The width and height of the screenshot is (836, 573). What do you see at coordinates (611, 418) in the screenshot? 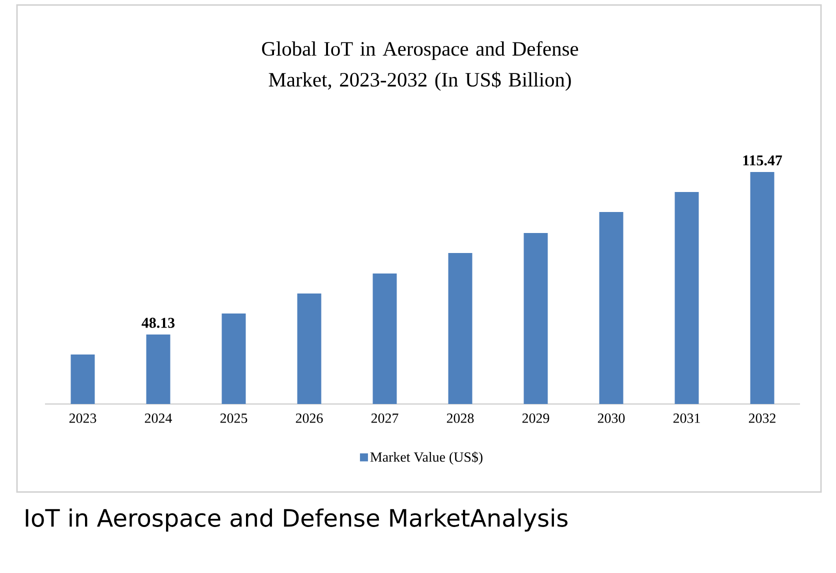
I see `x-tick-label: 2030` at bounding box center [611, 418].